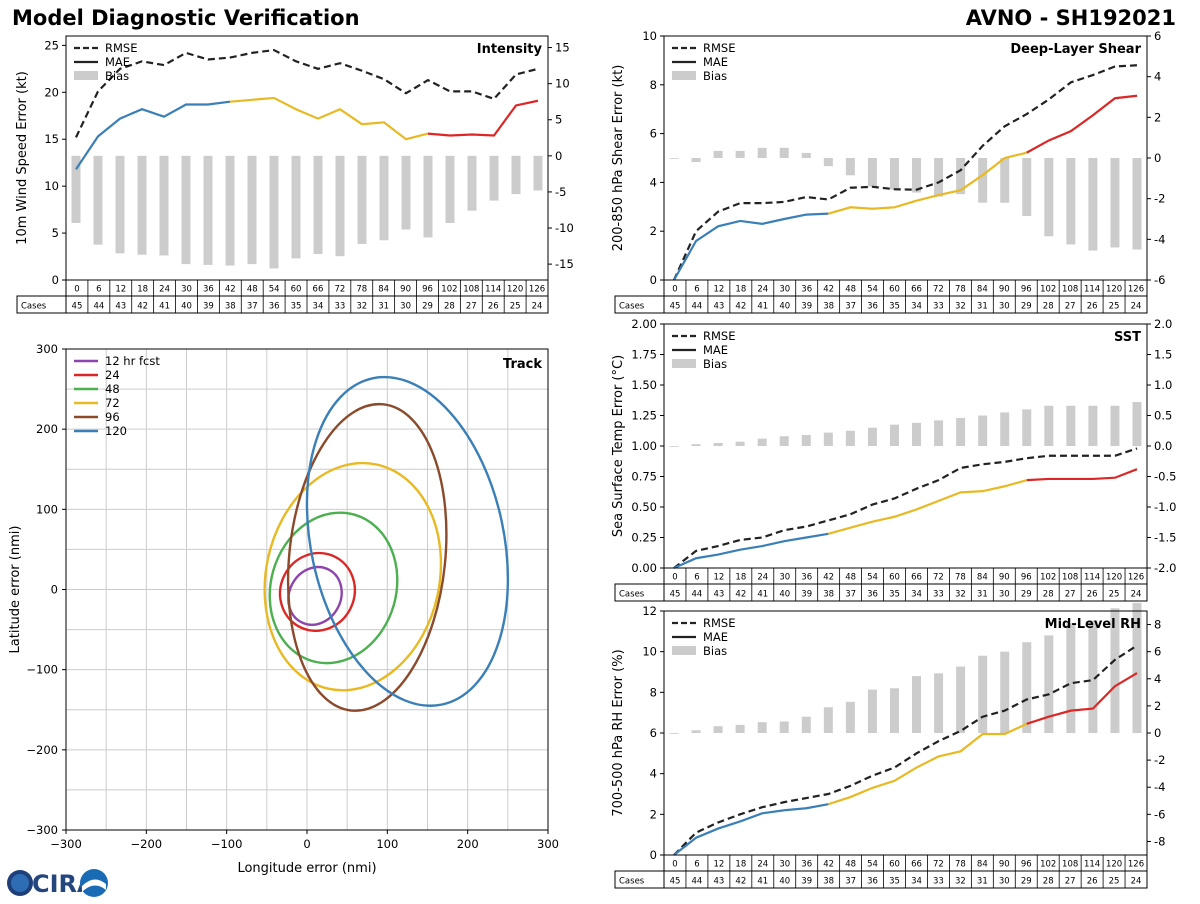 The height and width of the screenshot is (904, 1200). What do you see at coordinates (116, 431) in the screenshot?
I see `track-legend-label: 120` at bounding box center [116, 431].